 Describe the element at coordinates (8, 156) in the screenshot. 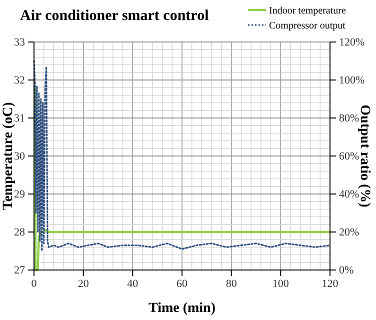

I see `y-axis-title: Temperature (oC)` at that location.